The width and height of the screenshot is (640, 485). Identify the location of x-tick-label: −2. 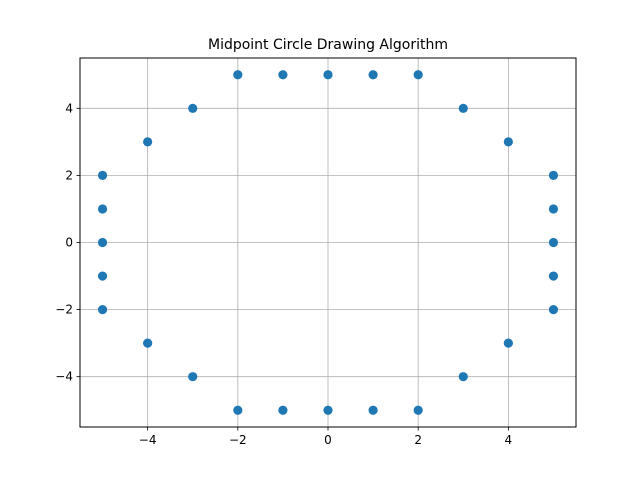
(238, 440).